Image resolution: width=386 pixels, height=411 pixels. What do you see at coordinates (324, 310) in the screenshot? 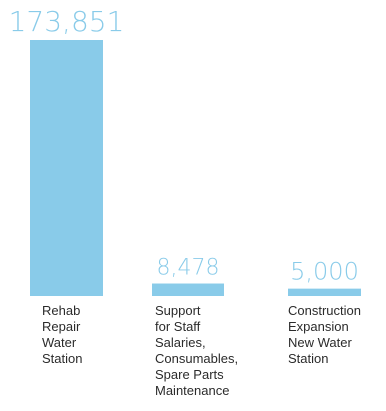
I see `bar-3-category-label-line-1: Construction` at bounding box center [324, 310].